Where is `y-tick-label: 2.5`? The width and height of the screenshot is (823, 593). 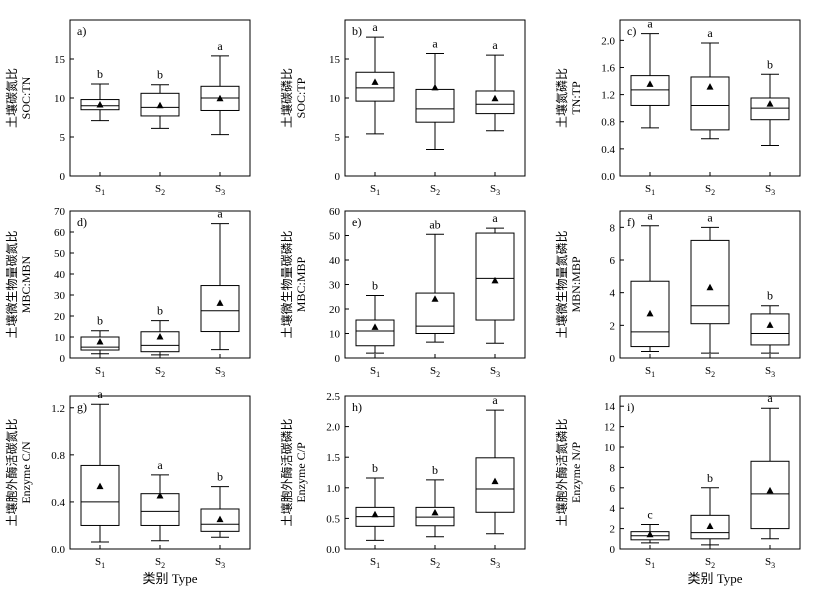
y-tick-label: 2.5 is located at coordinates (333, 397).